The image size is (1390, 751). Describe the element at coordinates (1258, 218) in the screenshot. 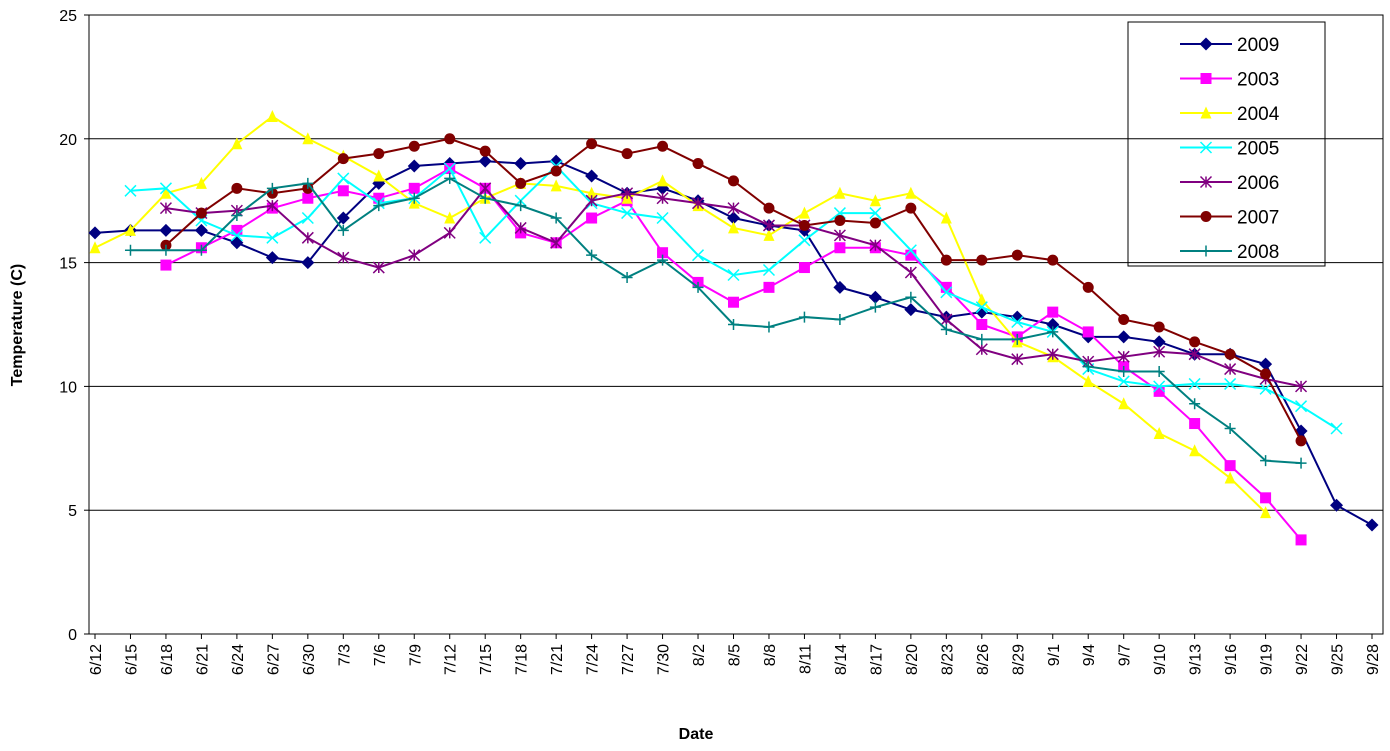

I see `legend-label: 2007` at that location.